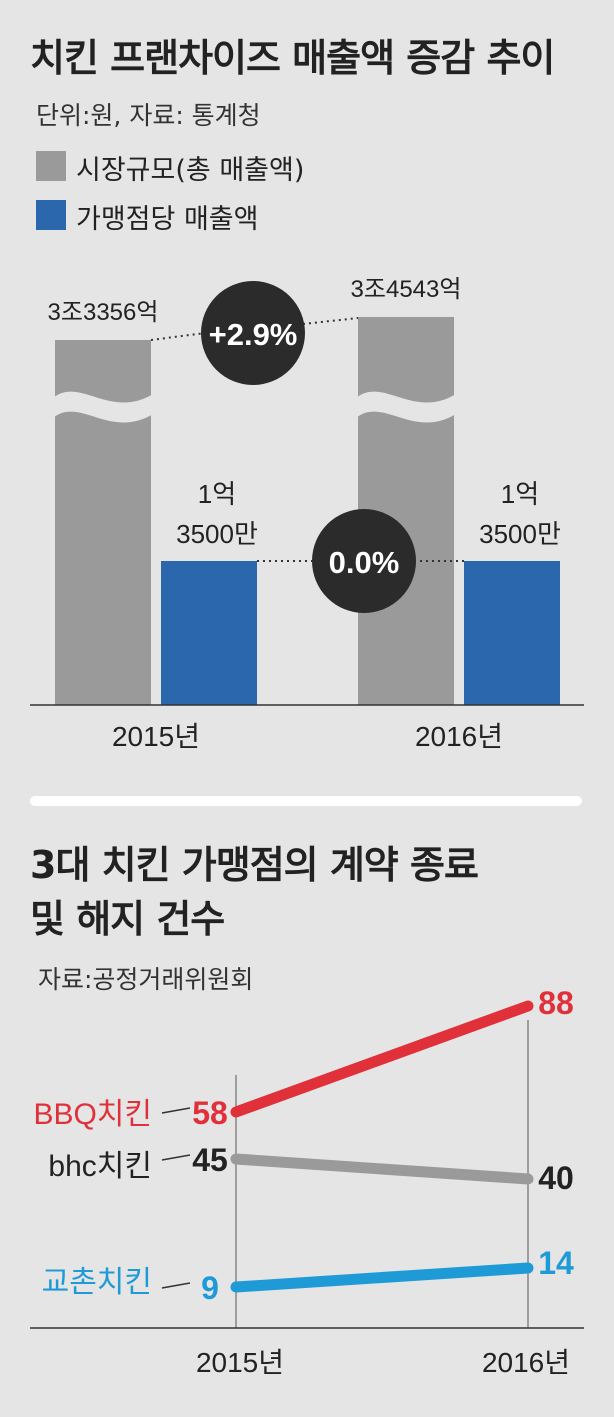 The height and width of the screenshot is (1417, 614). I want to click on legend-label-franchise: 가맹점당 매출액, so click(167, 219).